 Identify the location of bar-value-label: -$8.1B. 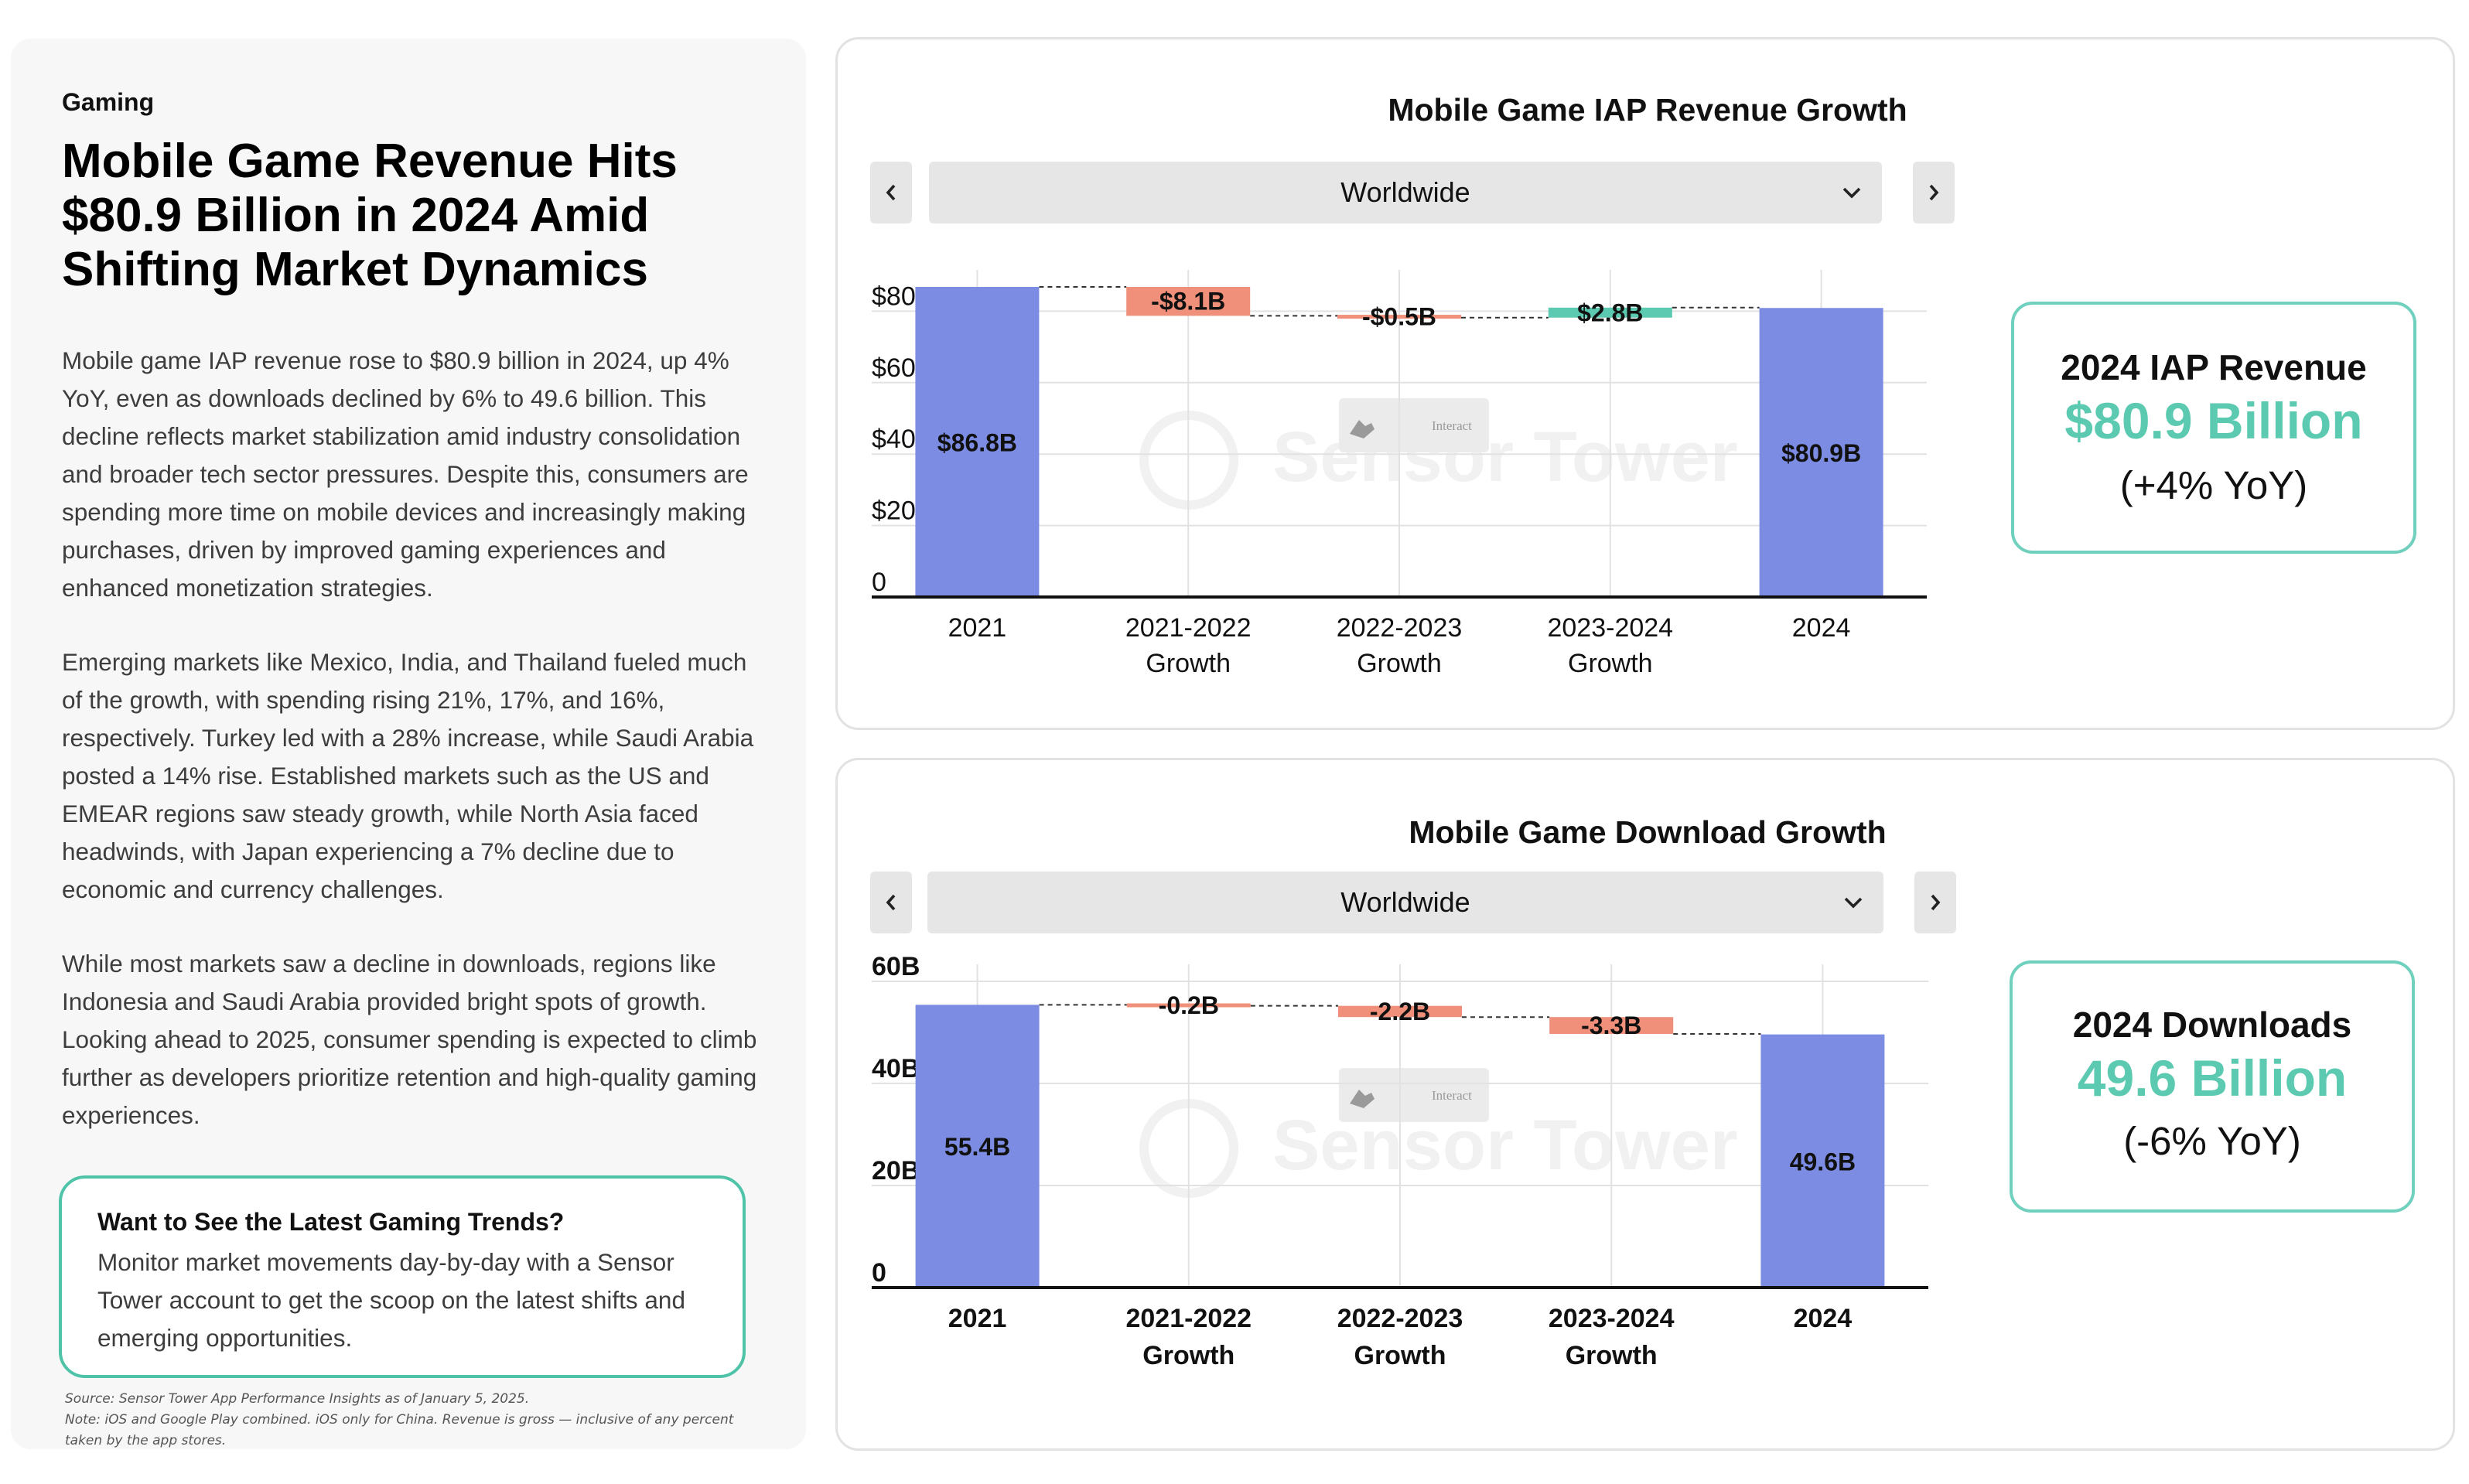
(1188, 302).